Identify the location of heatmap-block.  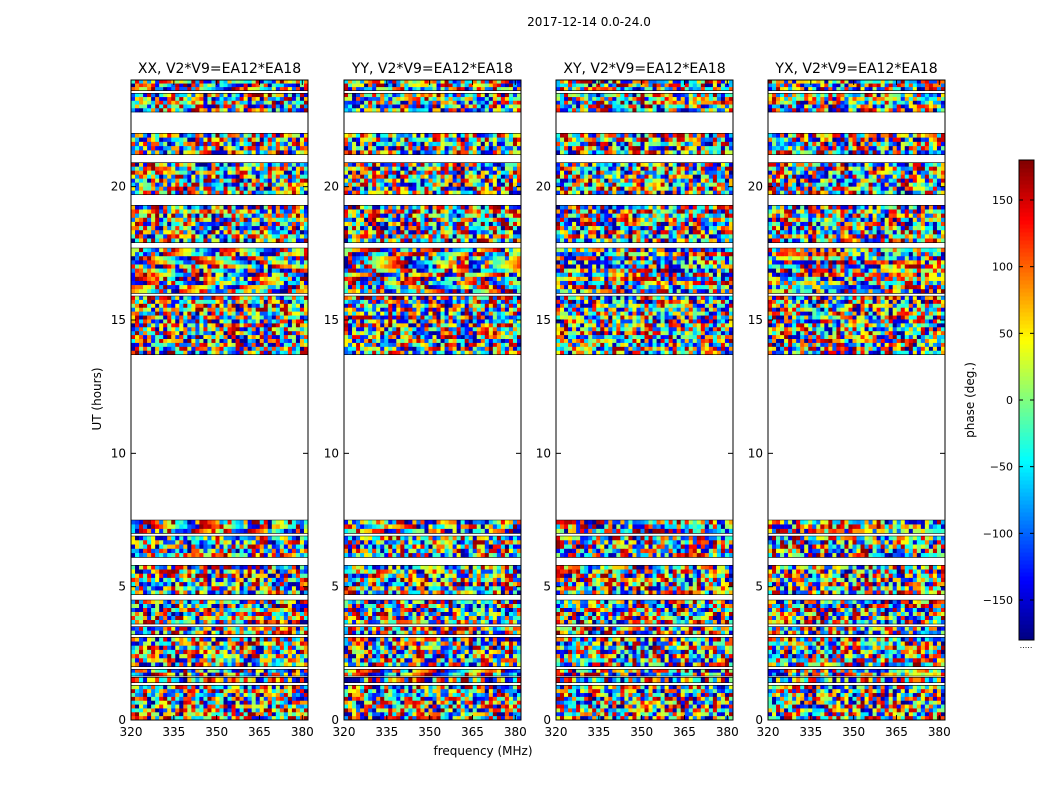
(220, 527).